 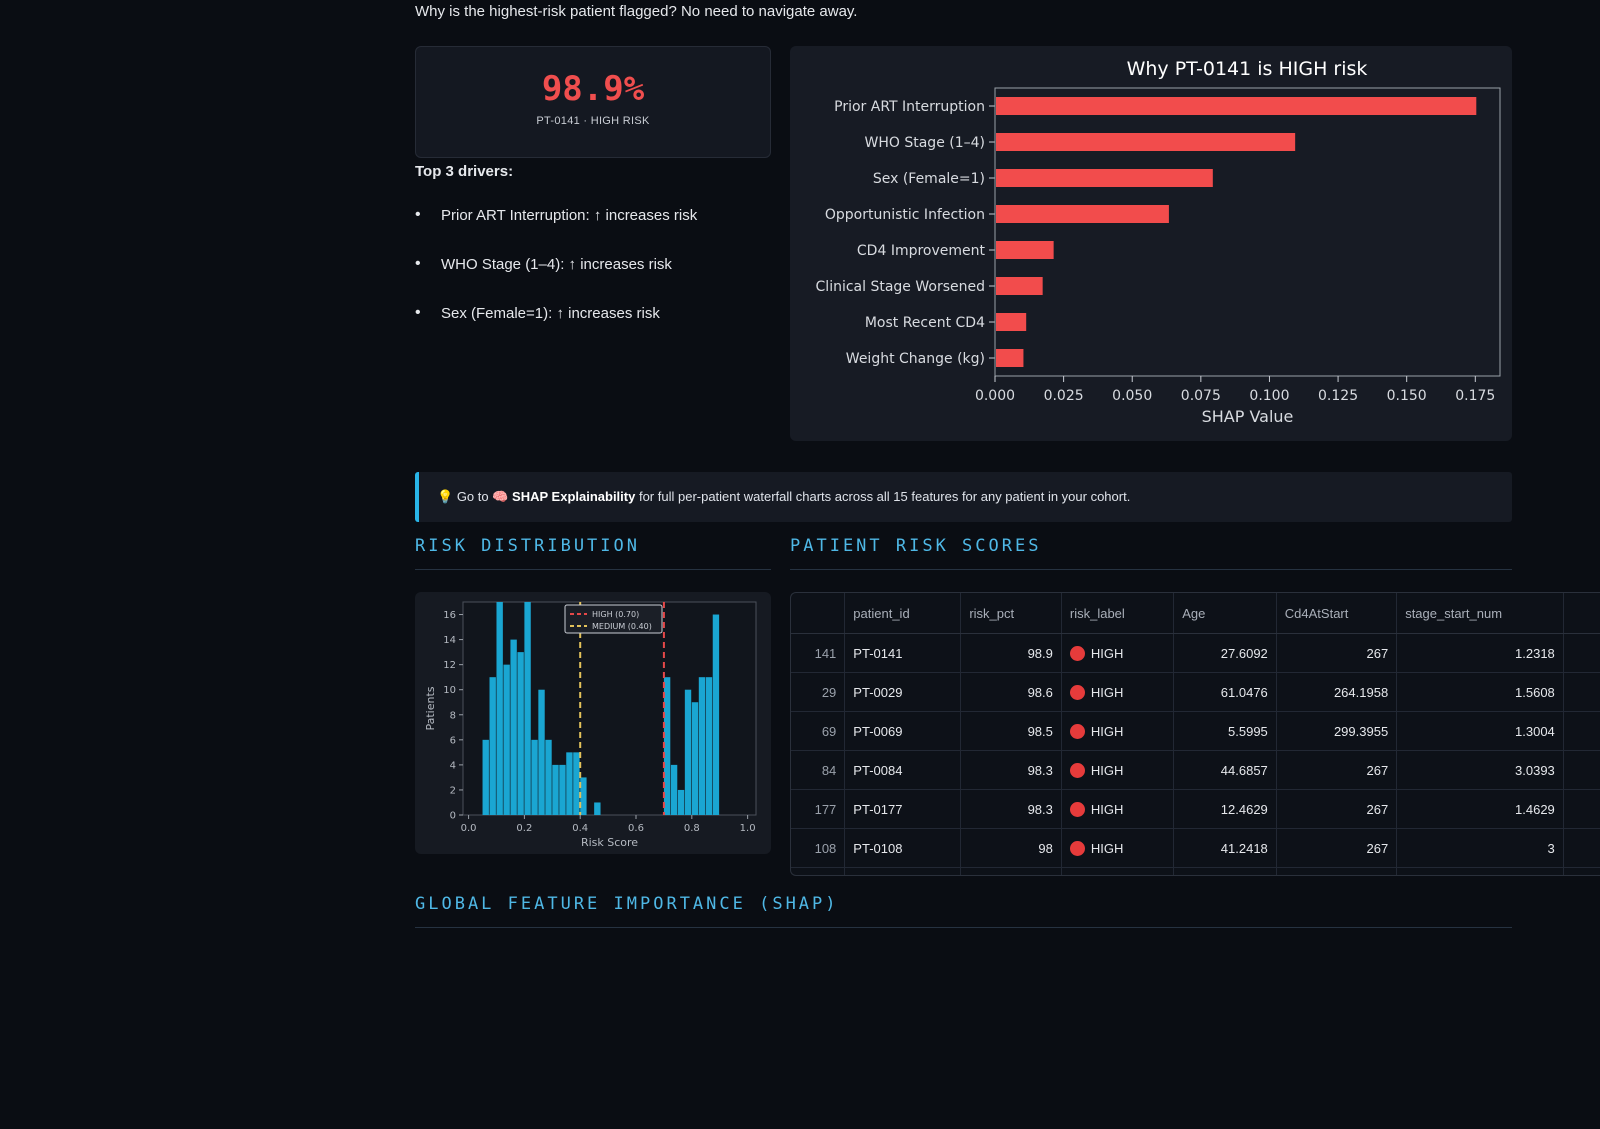 I want to click on driver-item: WHO Stage (1–4): ↑ increases risk, so click(x=556, y=280).